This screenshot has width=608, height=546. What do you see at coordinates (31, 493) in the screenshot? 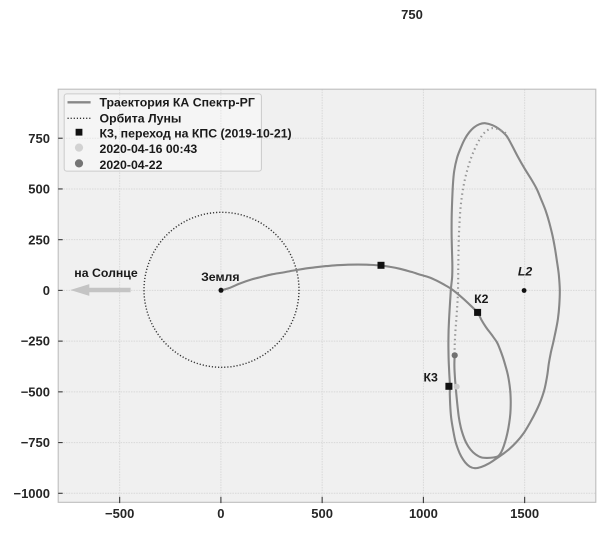
I see `svg-text: −1000` at bounding box center [31, 493].